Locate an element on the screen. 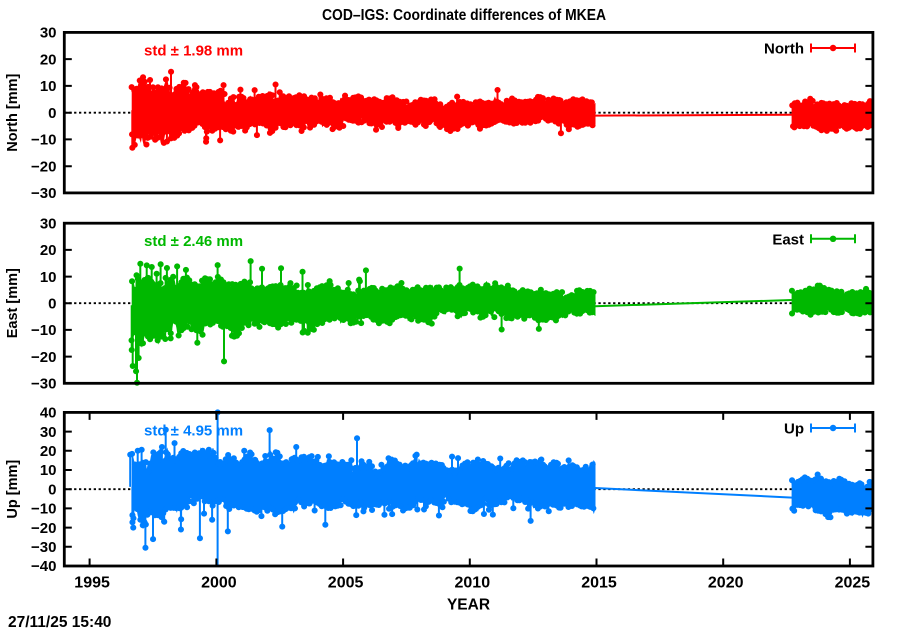 Image resolution: width=900 pixels, height=630 pixels. svg-text: std ± 2.46 mm is located at coordinates (193, 241).